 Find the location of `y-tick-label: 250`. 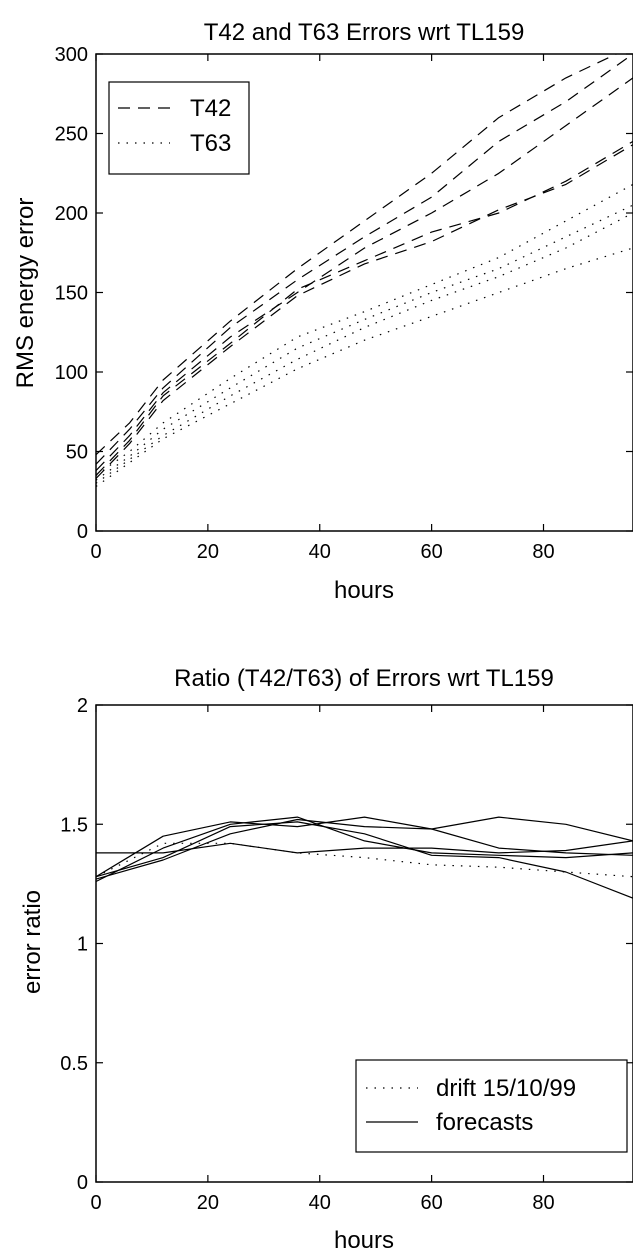

y-tick-label: 250 is located at coordinates (71, 135).